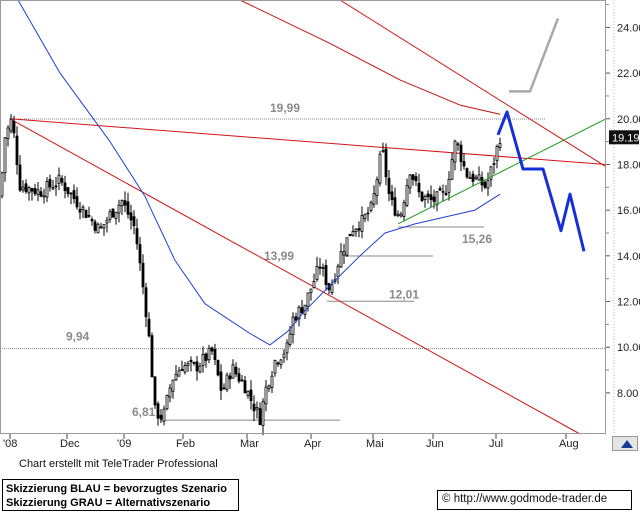 This screenshot has width=640, height=514. What do you see at coordinates (541, 181) in the screenshot?
I see `scenario-blue-line` at bounding box center [541, 181].